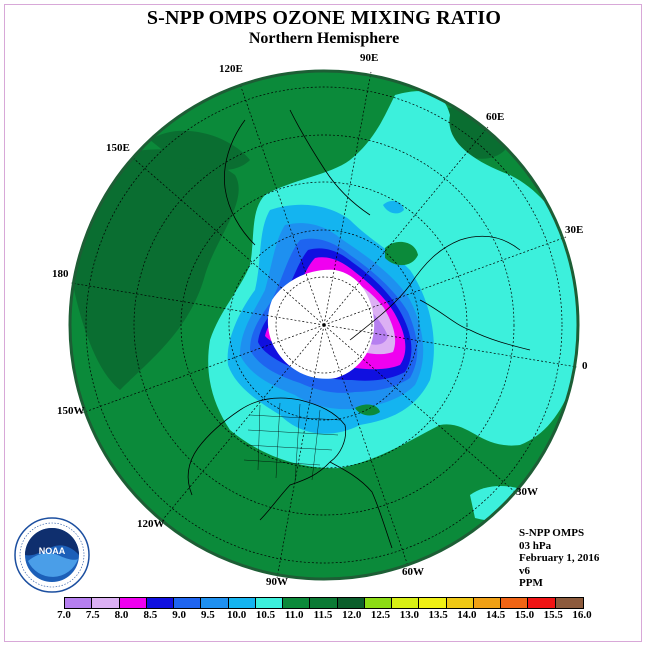  Describe the element at coordinates (179, 615) in the screenshot. I see `color-bar-tick-label: 9.0` at that location.